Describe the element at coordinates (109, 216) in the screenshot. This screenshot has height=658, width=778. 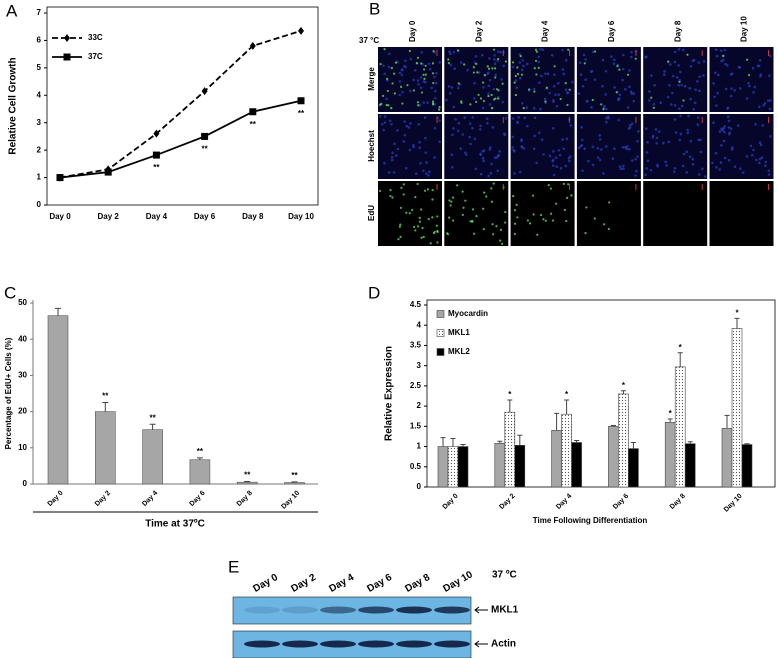
I see `x-tick-label: Day 2` at that location.